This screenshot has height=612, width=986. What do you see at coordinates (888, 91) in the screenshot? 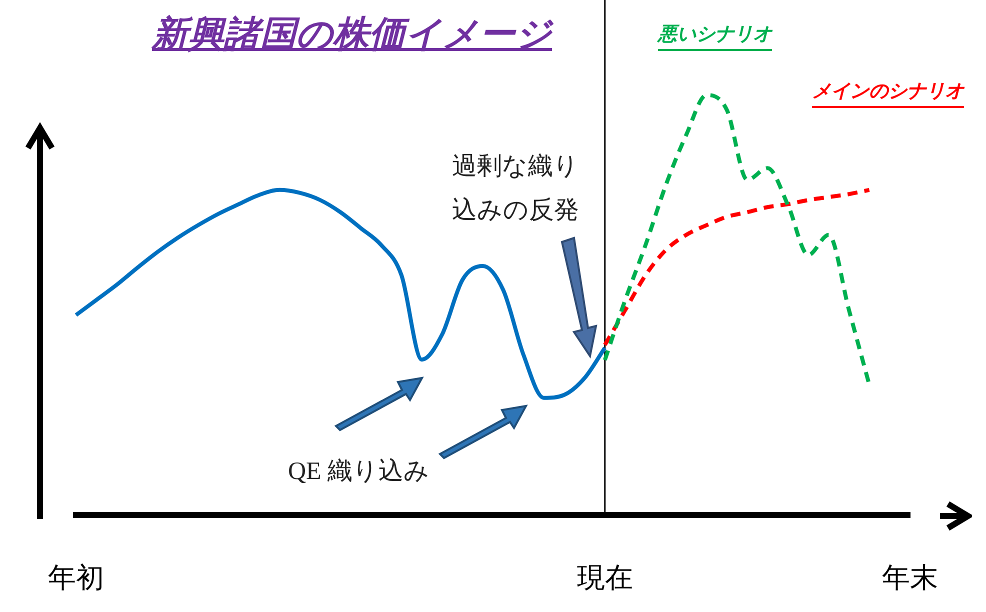
I see `text: メインのシナリオ` at bounding box center [888, 91].